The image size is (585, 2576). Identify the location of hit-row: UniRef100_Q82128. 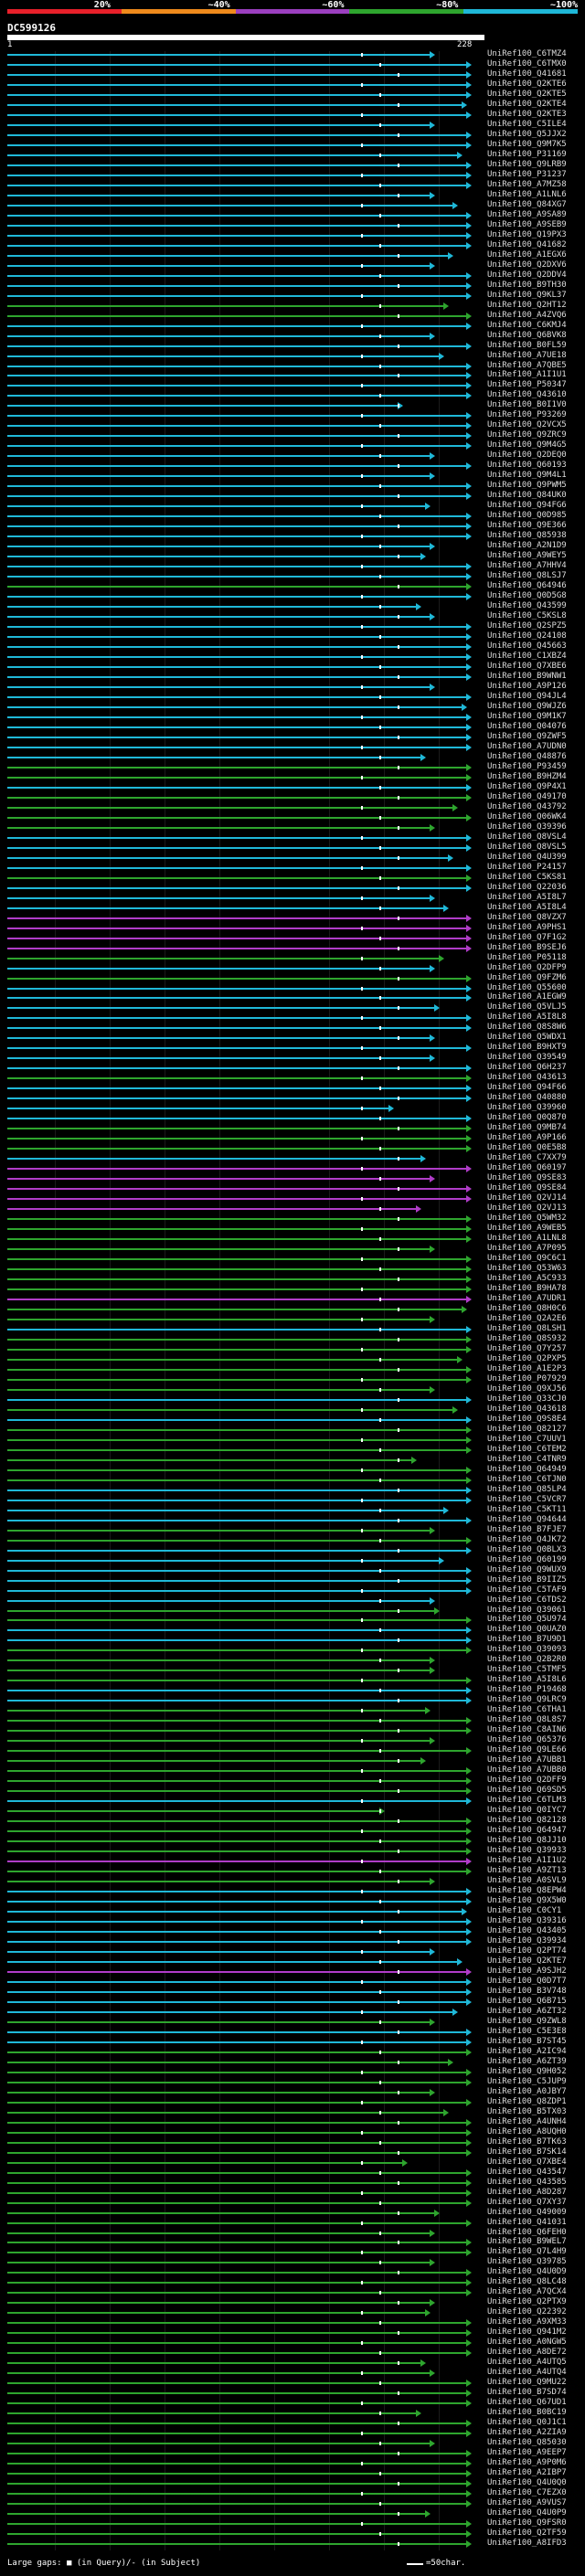
(293, 1821).